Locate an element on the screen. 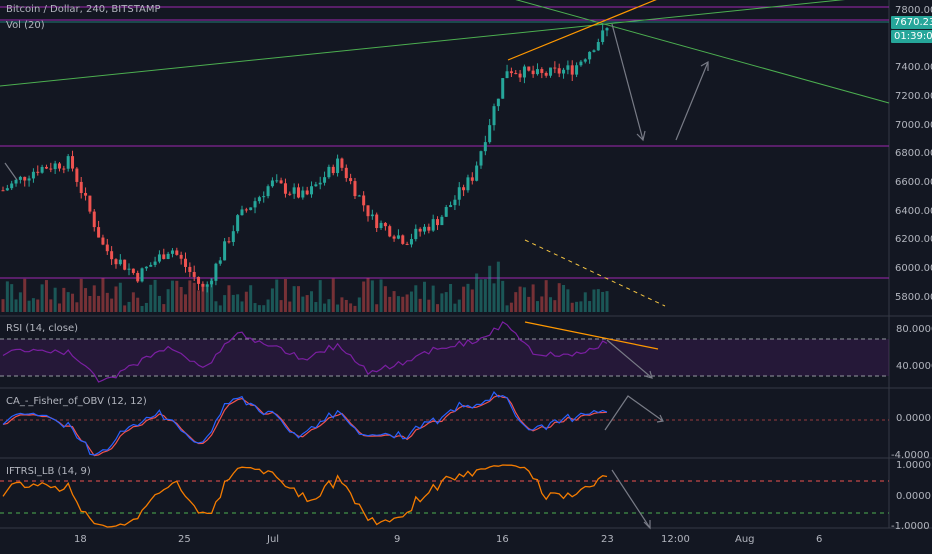  left-arrow is located at coordinates (11, 171).